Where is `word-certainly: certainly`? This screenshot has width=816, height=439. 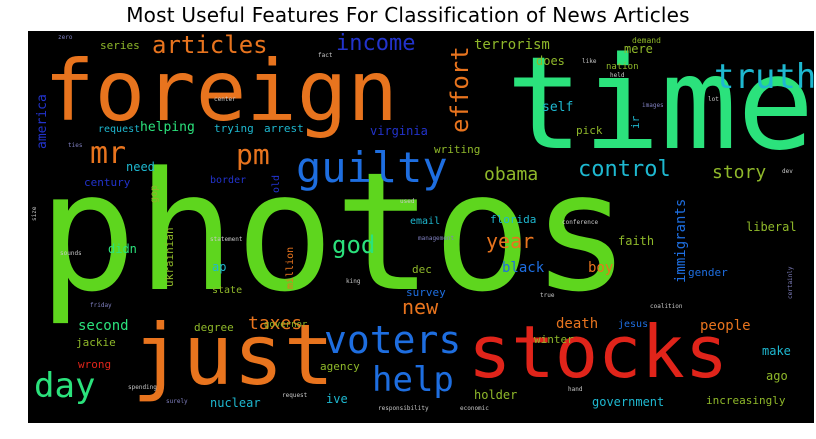
word-certainly: certainly is located at coordinates (790, 282).